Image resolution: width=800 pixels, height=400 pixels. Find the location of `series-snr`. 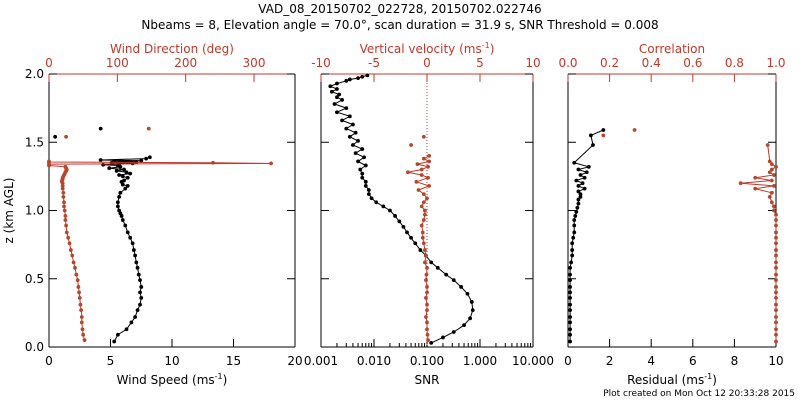

series-snr is located at coordinates (401, 209).